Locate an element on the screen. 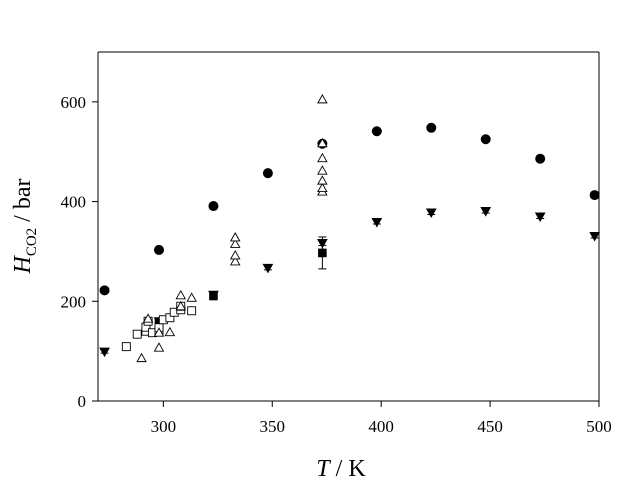 The height and width of the screenshot is (484, 626). x-axis-symbol: T is located at coordinates (323, 469).